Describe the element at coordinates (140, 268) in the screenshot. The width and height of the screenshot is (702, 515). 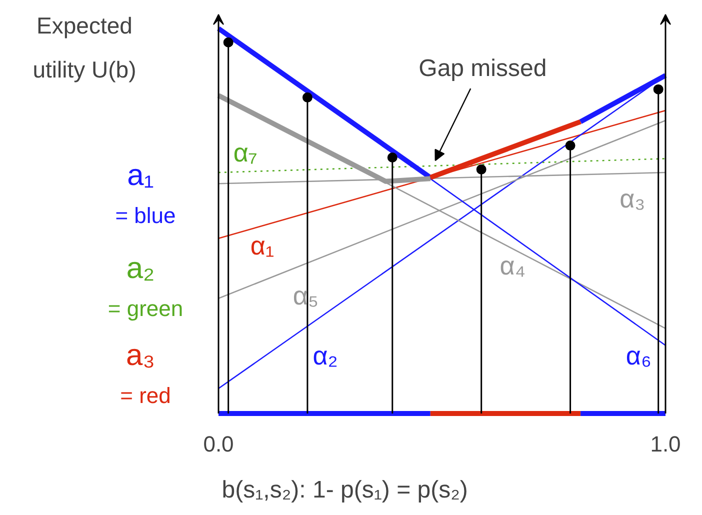
I see `text: a₂` at that location.